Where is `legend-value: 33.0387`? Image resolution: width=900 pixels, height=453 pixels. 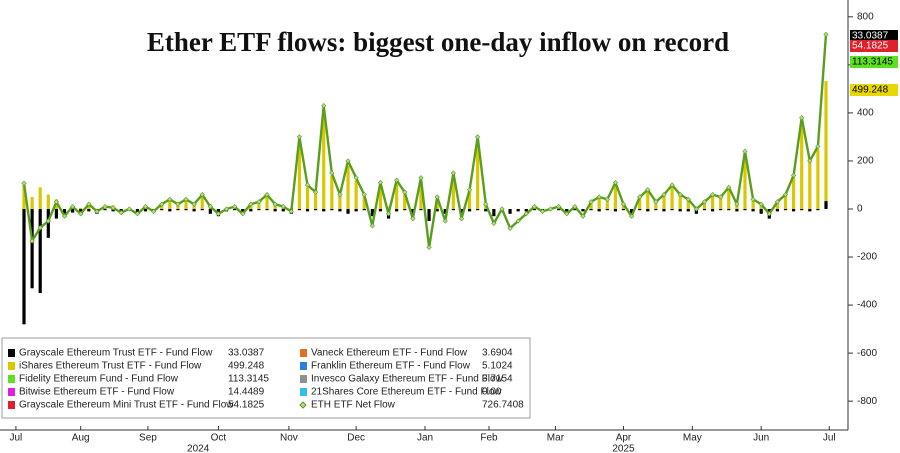
legend-value: 33.0387 is located at coordinates (246, 353).